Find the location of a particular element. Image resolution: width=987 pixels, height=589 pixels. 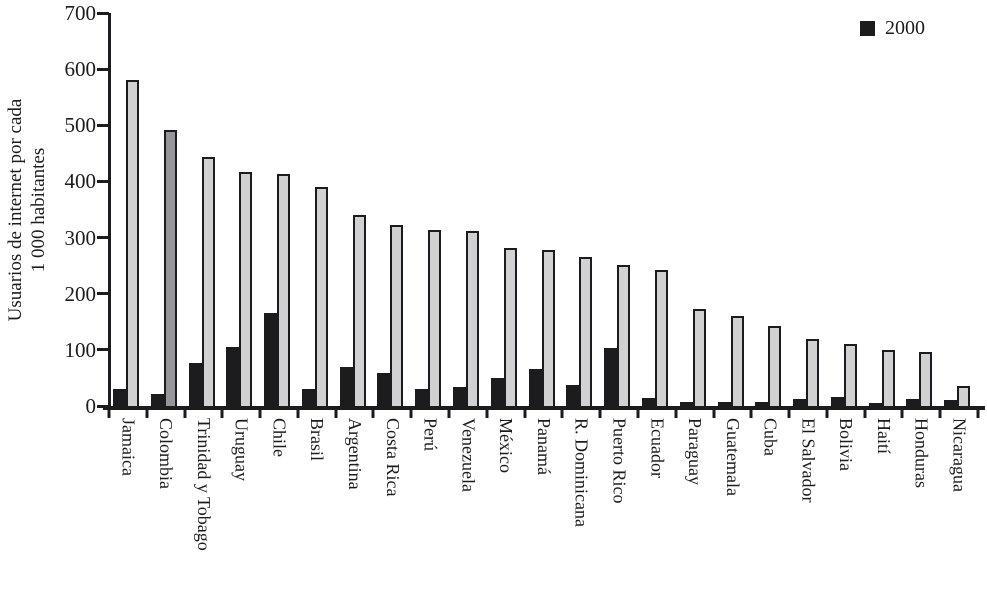

y-tick-label-400: 400 is located at coordinates (80, 181).